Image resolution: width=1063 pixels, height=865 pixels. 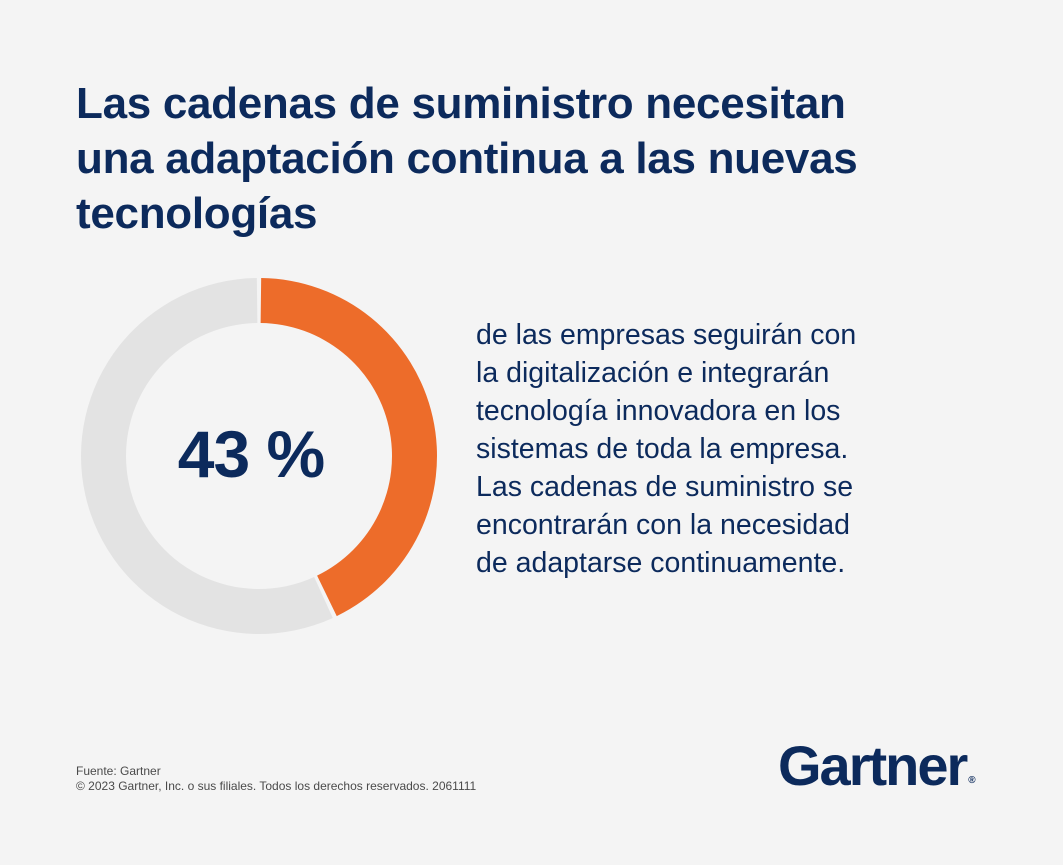 I want to click on donut-slice-remainder, so click(x=207, y=456).